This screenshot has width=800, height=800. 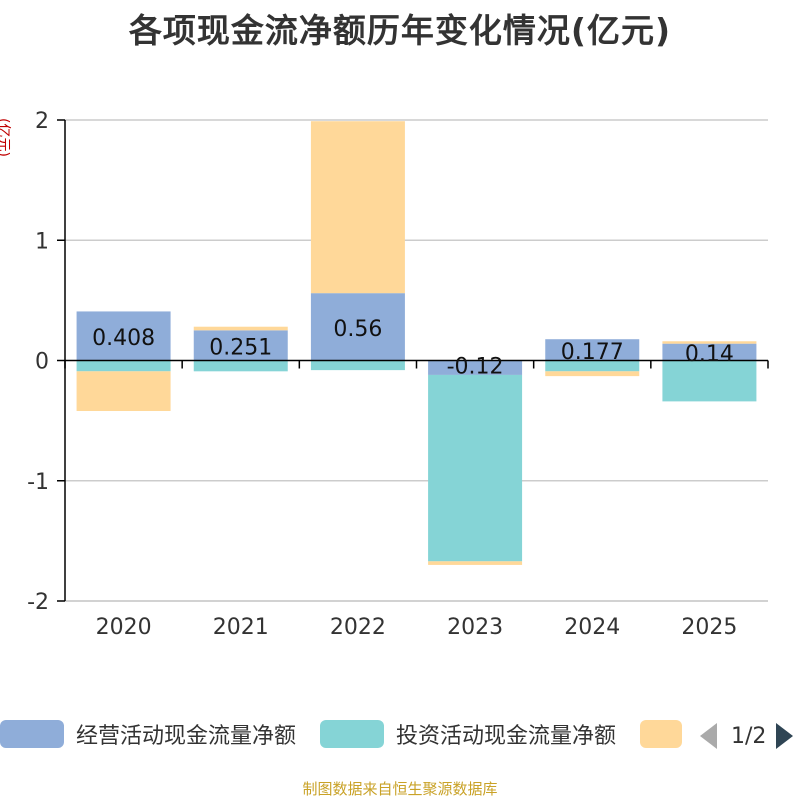 What do you see at coordinates (38, 602) in the screenshot?
I see `y-tick-label: -2` at bounding box center [38, 602].